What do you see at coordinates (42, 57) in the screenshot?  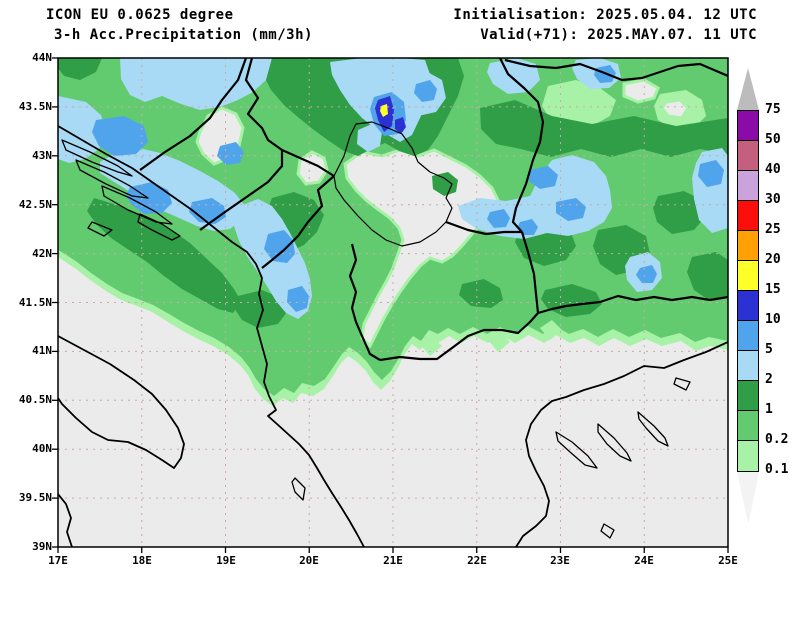 I see `lat-label-44n: 44N` at bounding box center [42, 57].